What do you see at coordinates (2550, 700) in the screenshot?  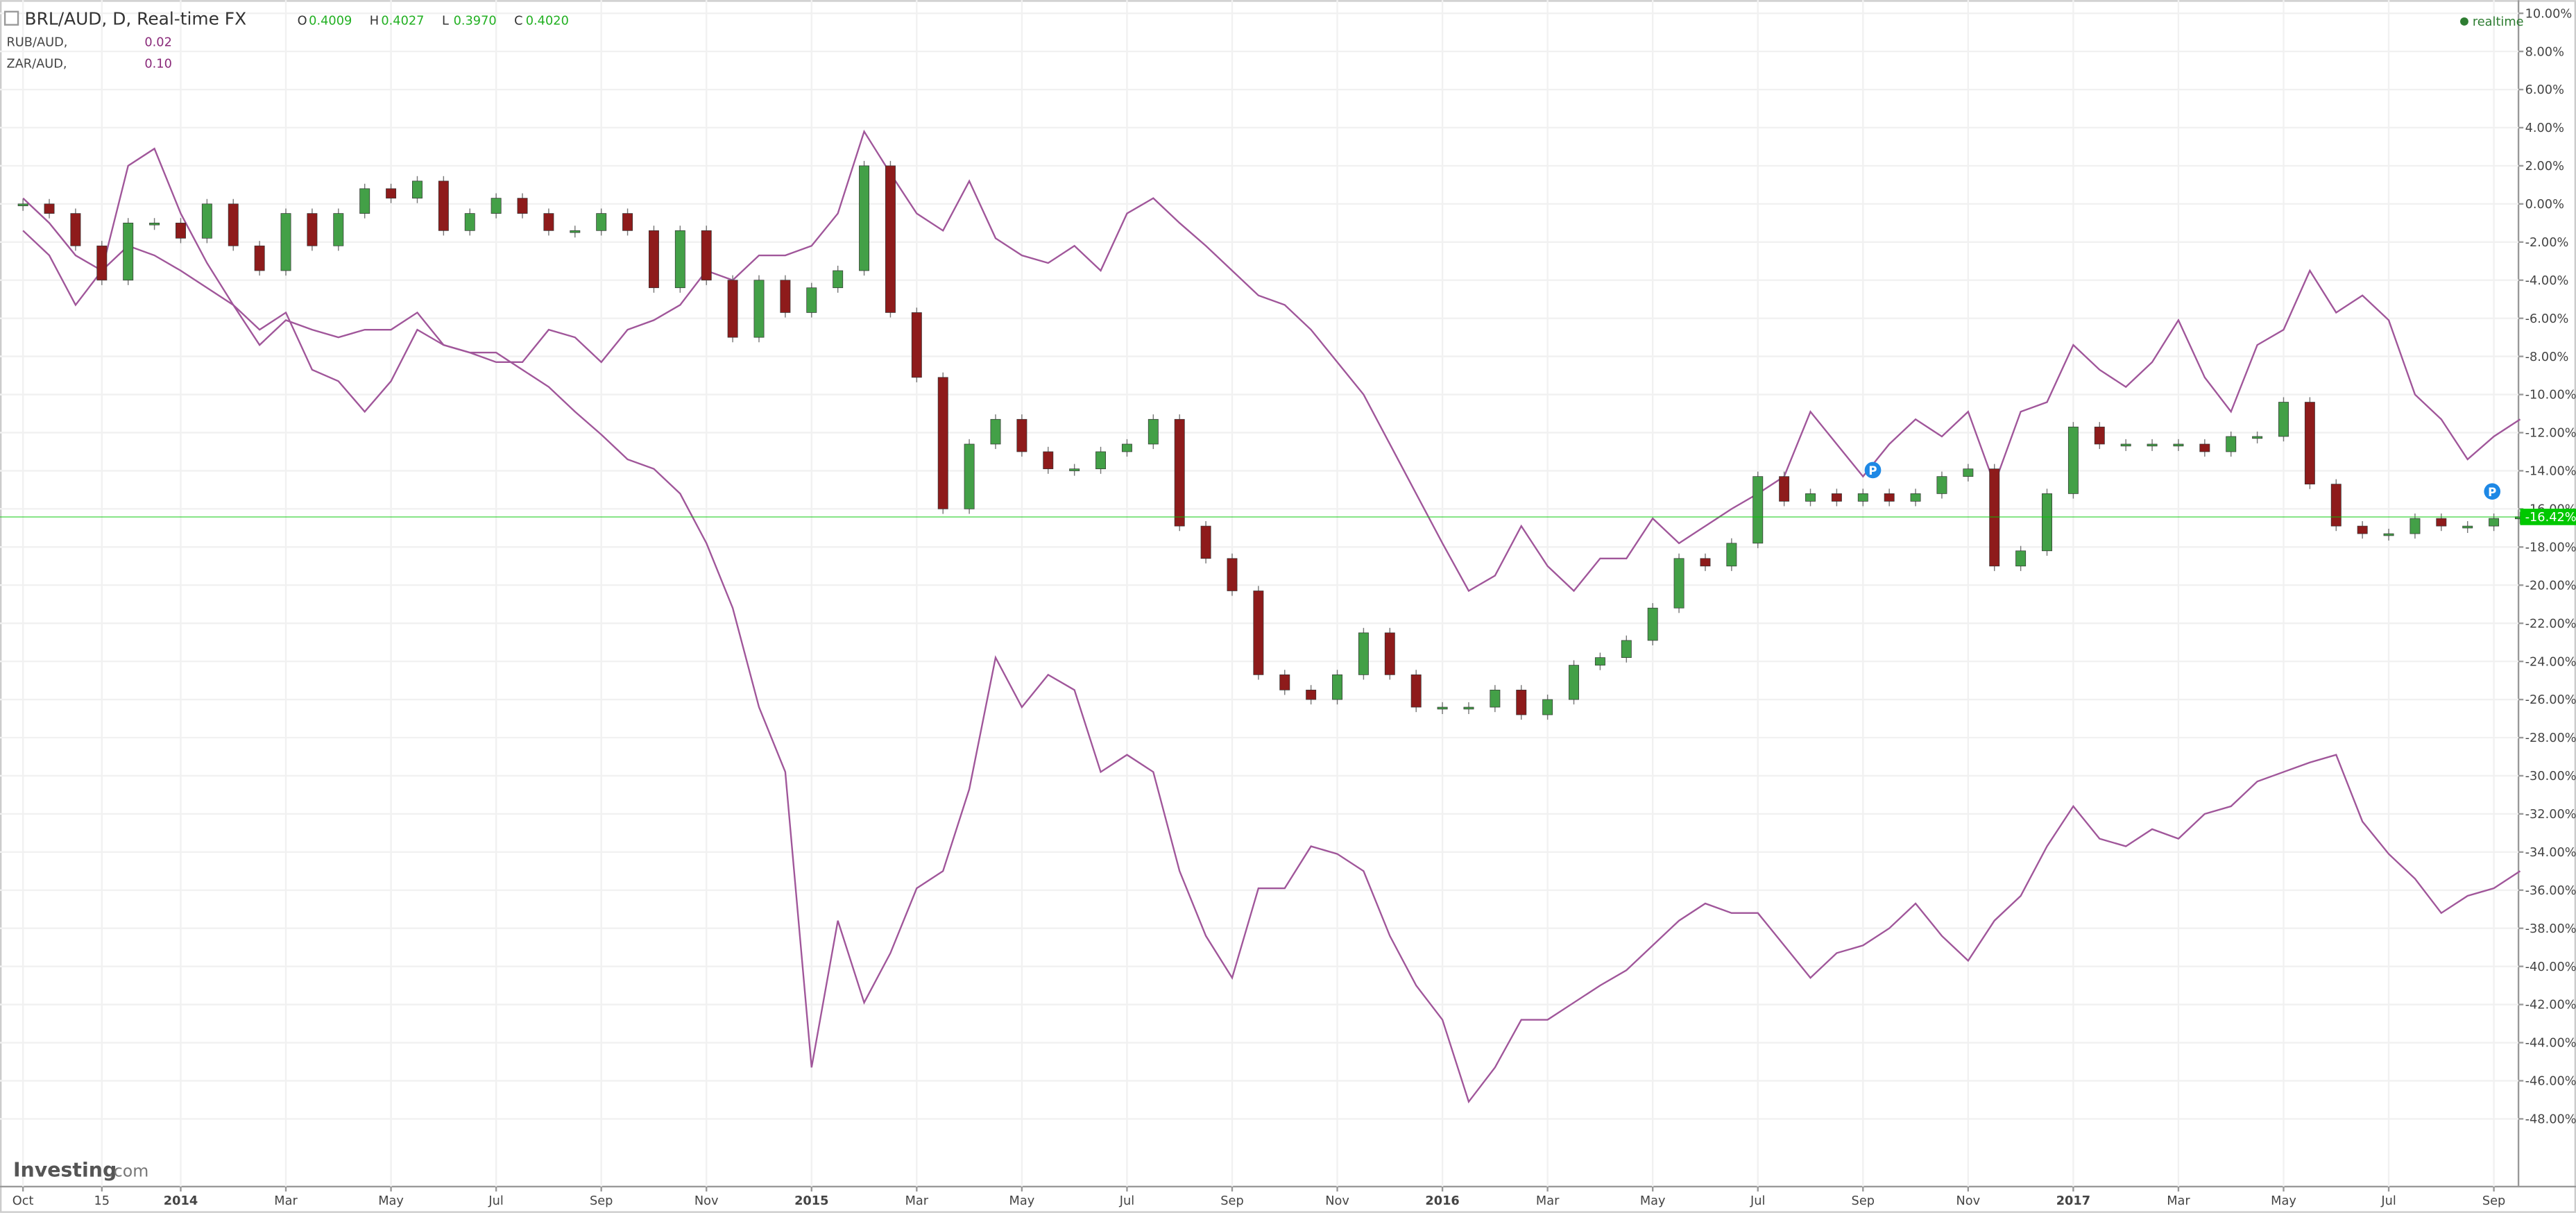 I see `y-tick-label: -26.00%` at bounding box center [2550, 700].